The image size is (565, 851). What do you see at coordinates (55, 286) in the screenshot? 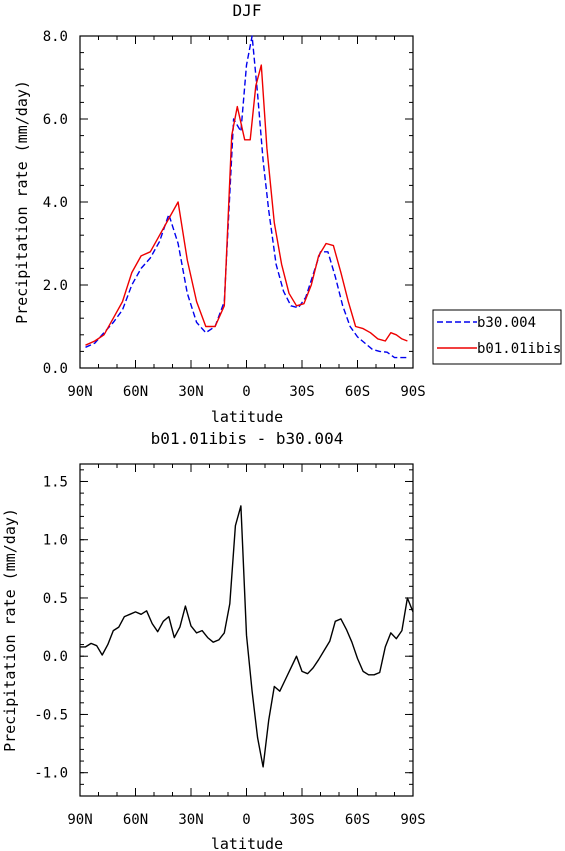
I see `top-y-tick-label: 2.0` at bounding box center [55, 286].